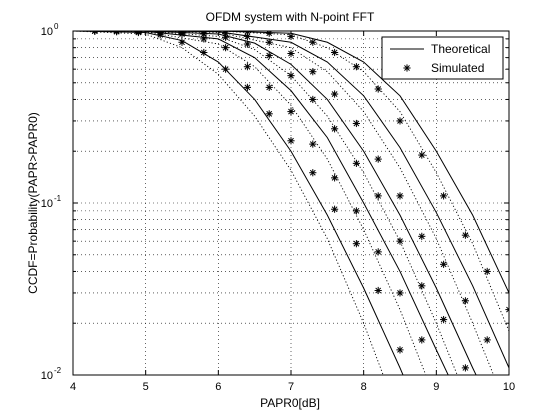 The width and height of the screenshot is (560, 420). Describe the element at coordinates (290, 17) in the screenshot. I see `chart-title: OFDM system with N-point FFT` at that location.